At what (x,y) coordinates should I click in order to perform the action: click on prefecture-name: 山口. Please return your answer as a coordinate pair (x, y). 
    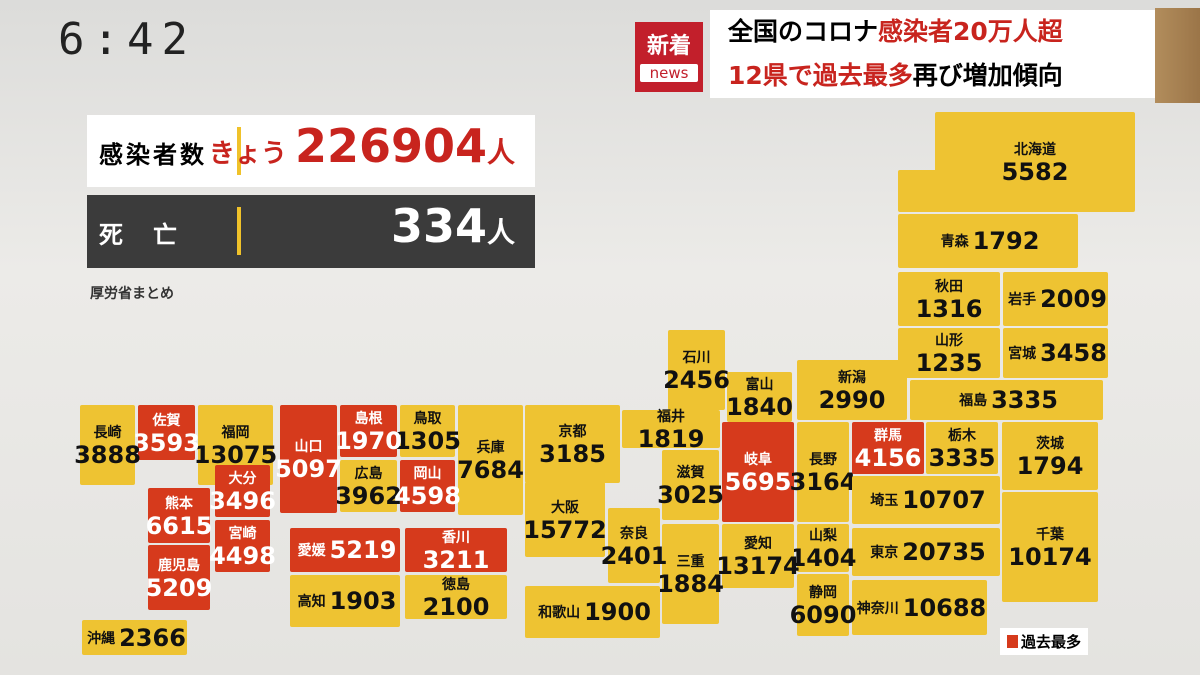
    Looking at the image, I should click on (308, 447).